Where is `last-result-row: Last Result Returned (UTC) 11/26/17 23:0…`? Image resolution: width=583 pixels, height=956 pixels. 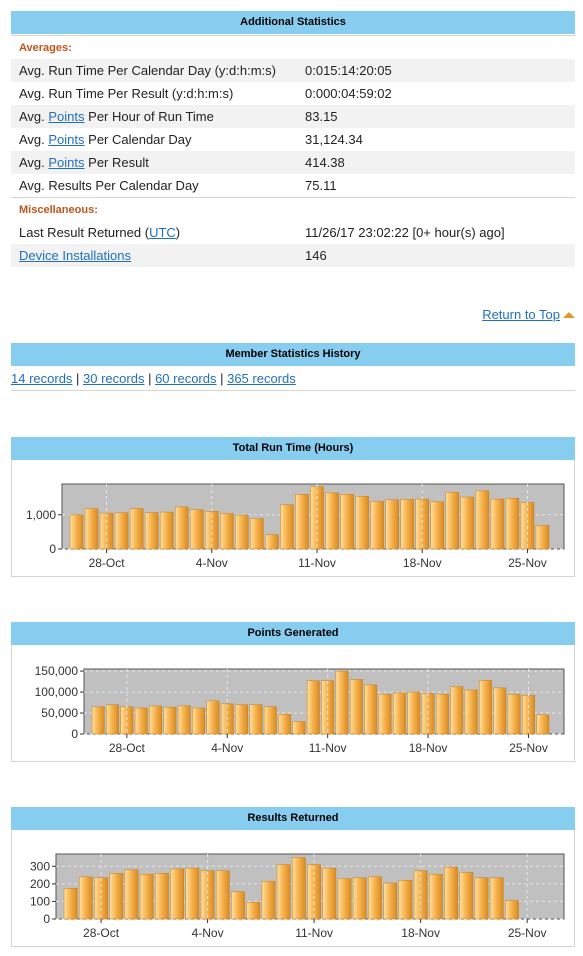 last-result-row: Last Result Returned (UTC) 11/26/17 23:0… is located at coordinates (293, 232).